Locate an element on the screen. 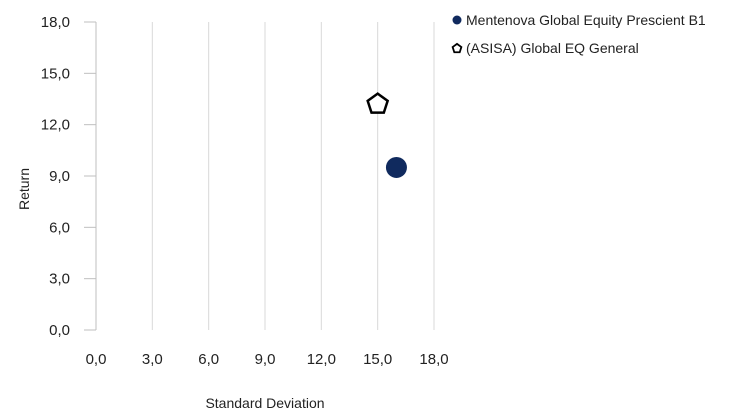 This screenshot has width=729, height=410. data-points is located at coordinates (386, 135).